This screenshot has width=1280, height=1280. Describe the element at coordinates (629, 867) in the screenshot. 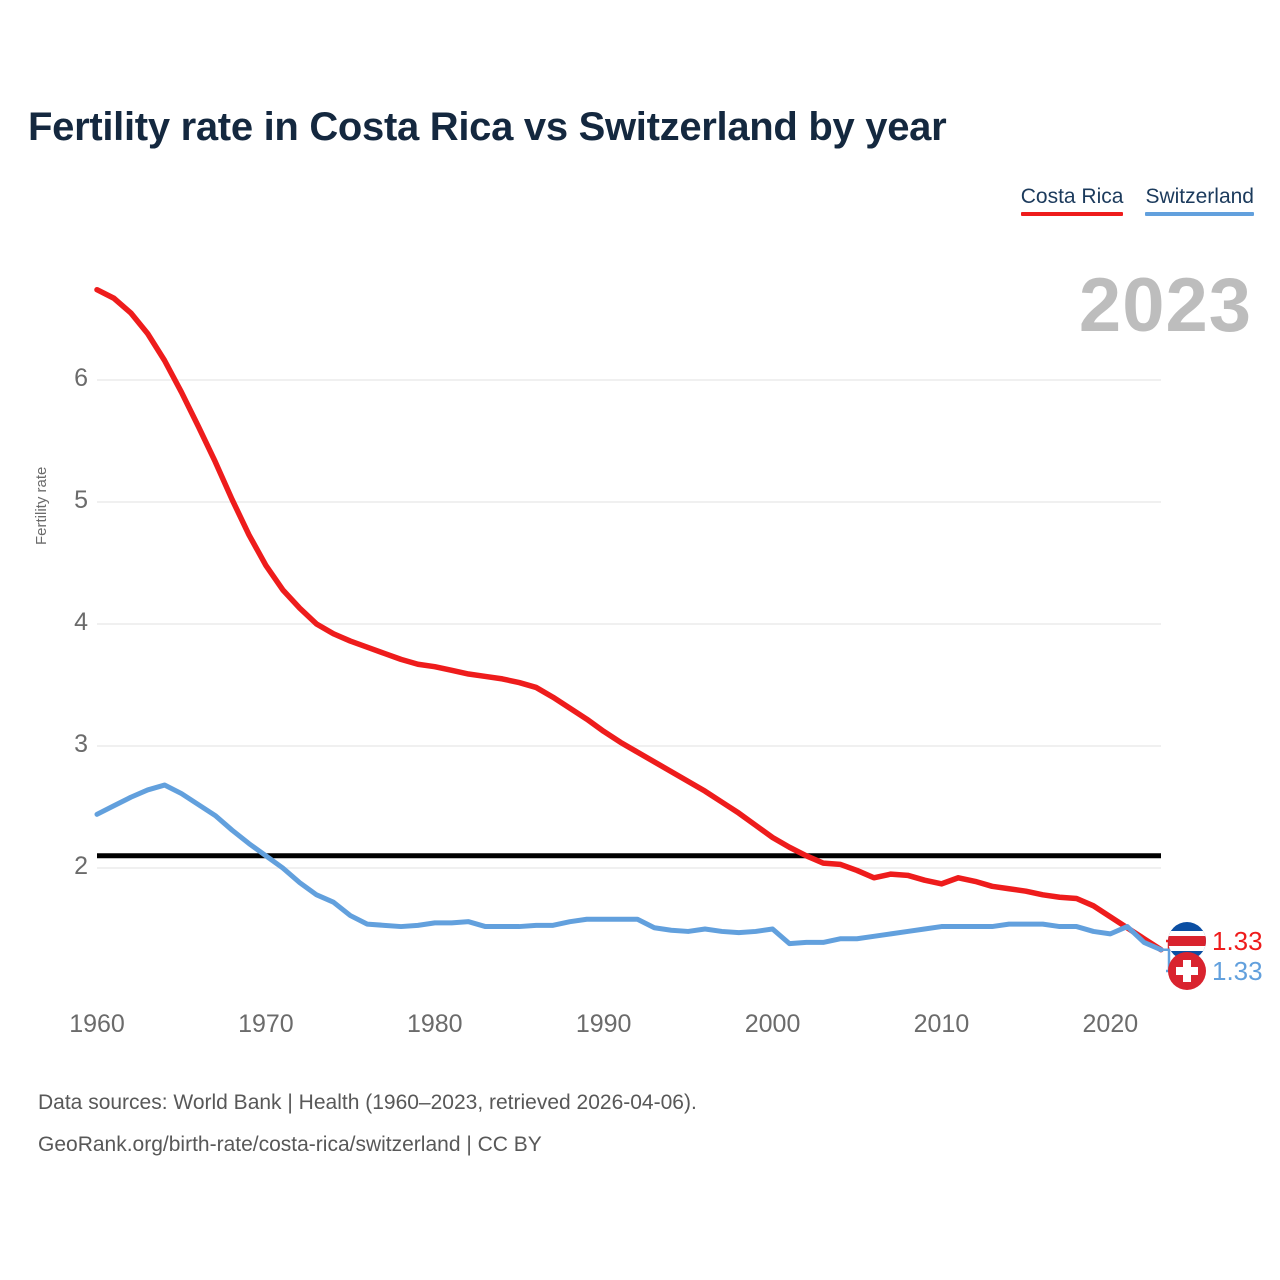

I see `series-line-switzerland` at that location.